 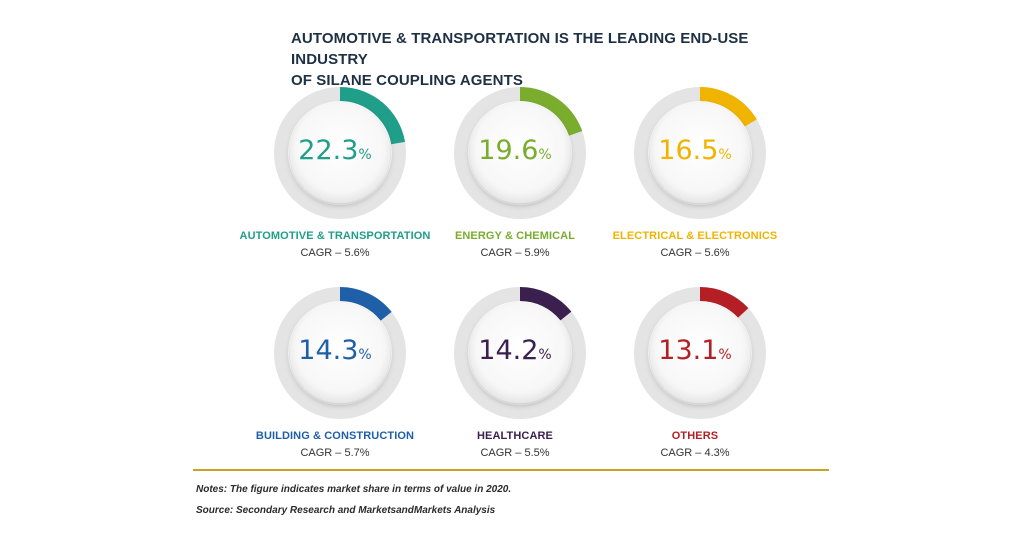 What do you see at coordinates (508, 350) in the screenshot?
I see `share-number: 14.2` at bounding box center [508, 350].